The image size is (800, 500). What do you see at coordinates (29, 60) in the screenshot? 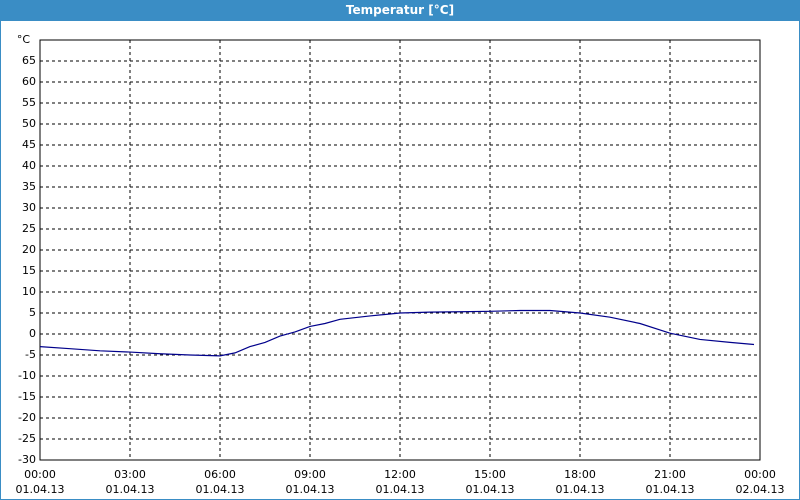
I see `y-tick-label: 65` at bounding box center [29, 60].